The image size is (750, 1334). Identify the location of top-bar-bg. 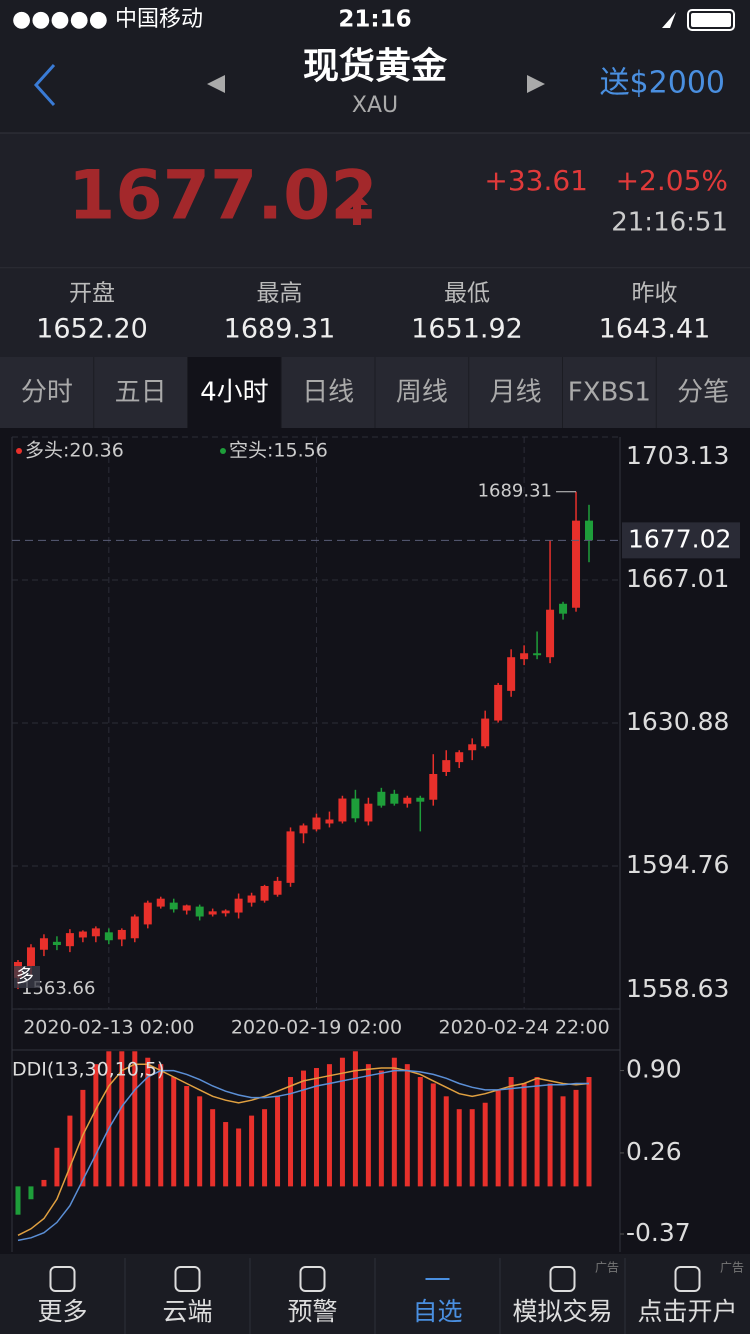
(375, 66).